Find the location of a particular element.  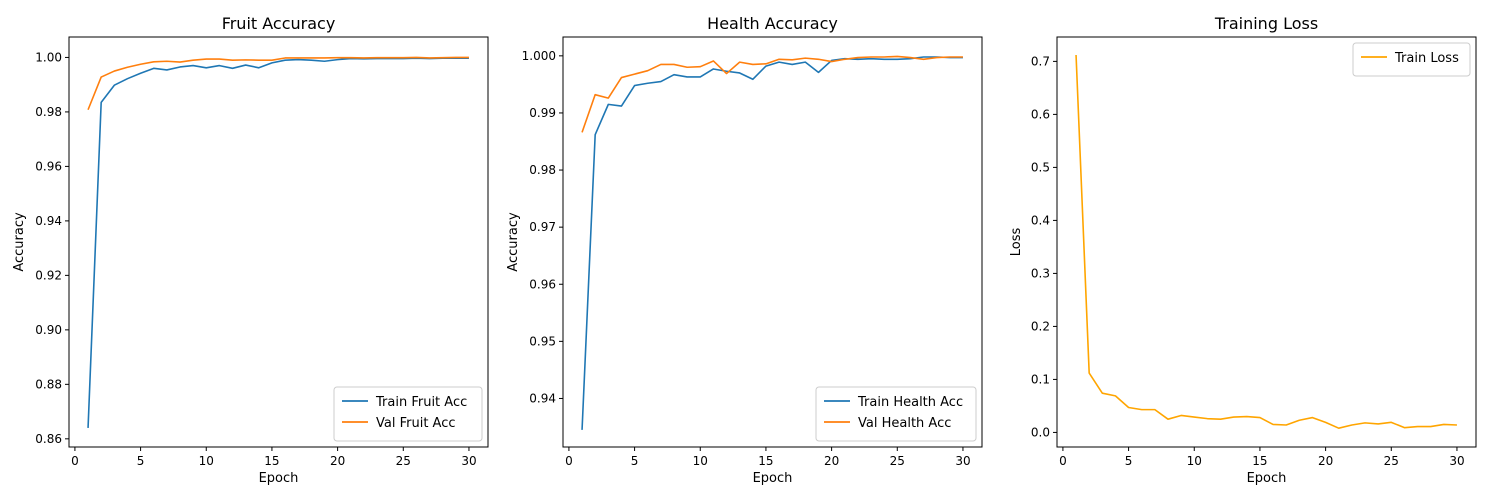

y-tick-label: 0.88 is located at coordinates (48, 384).